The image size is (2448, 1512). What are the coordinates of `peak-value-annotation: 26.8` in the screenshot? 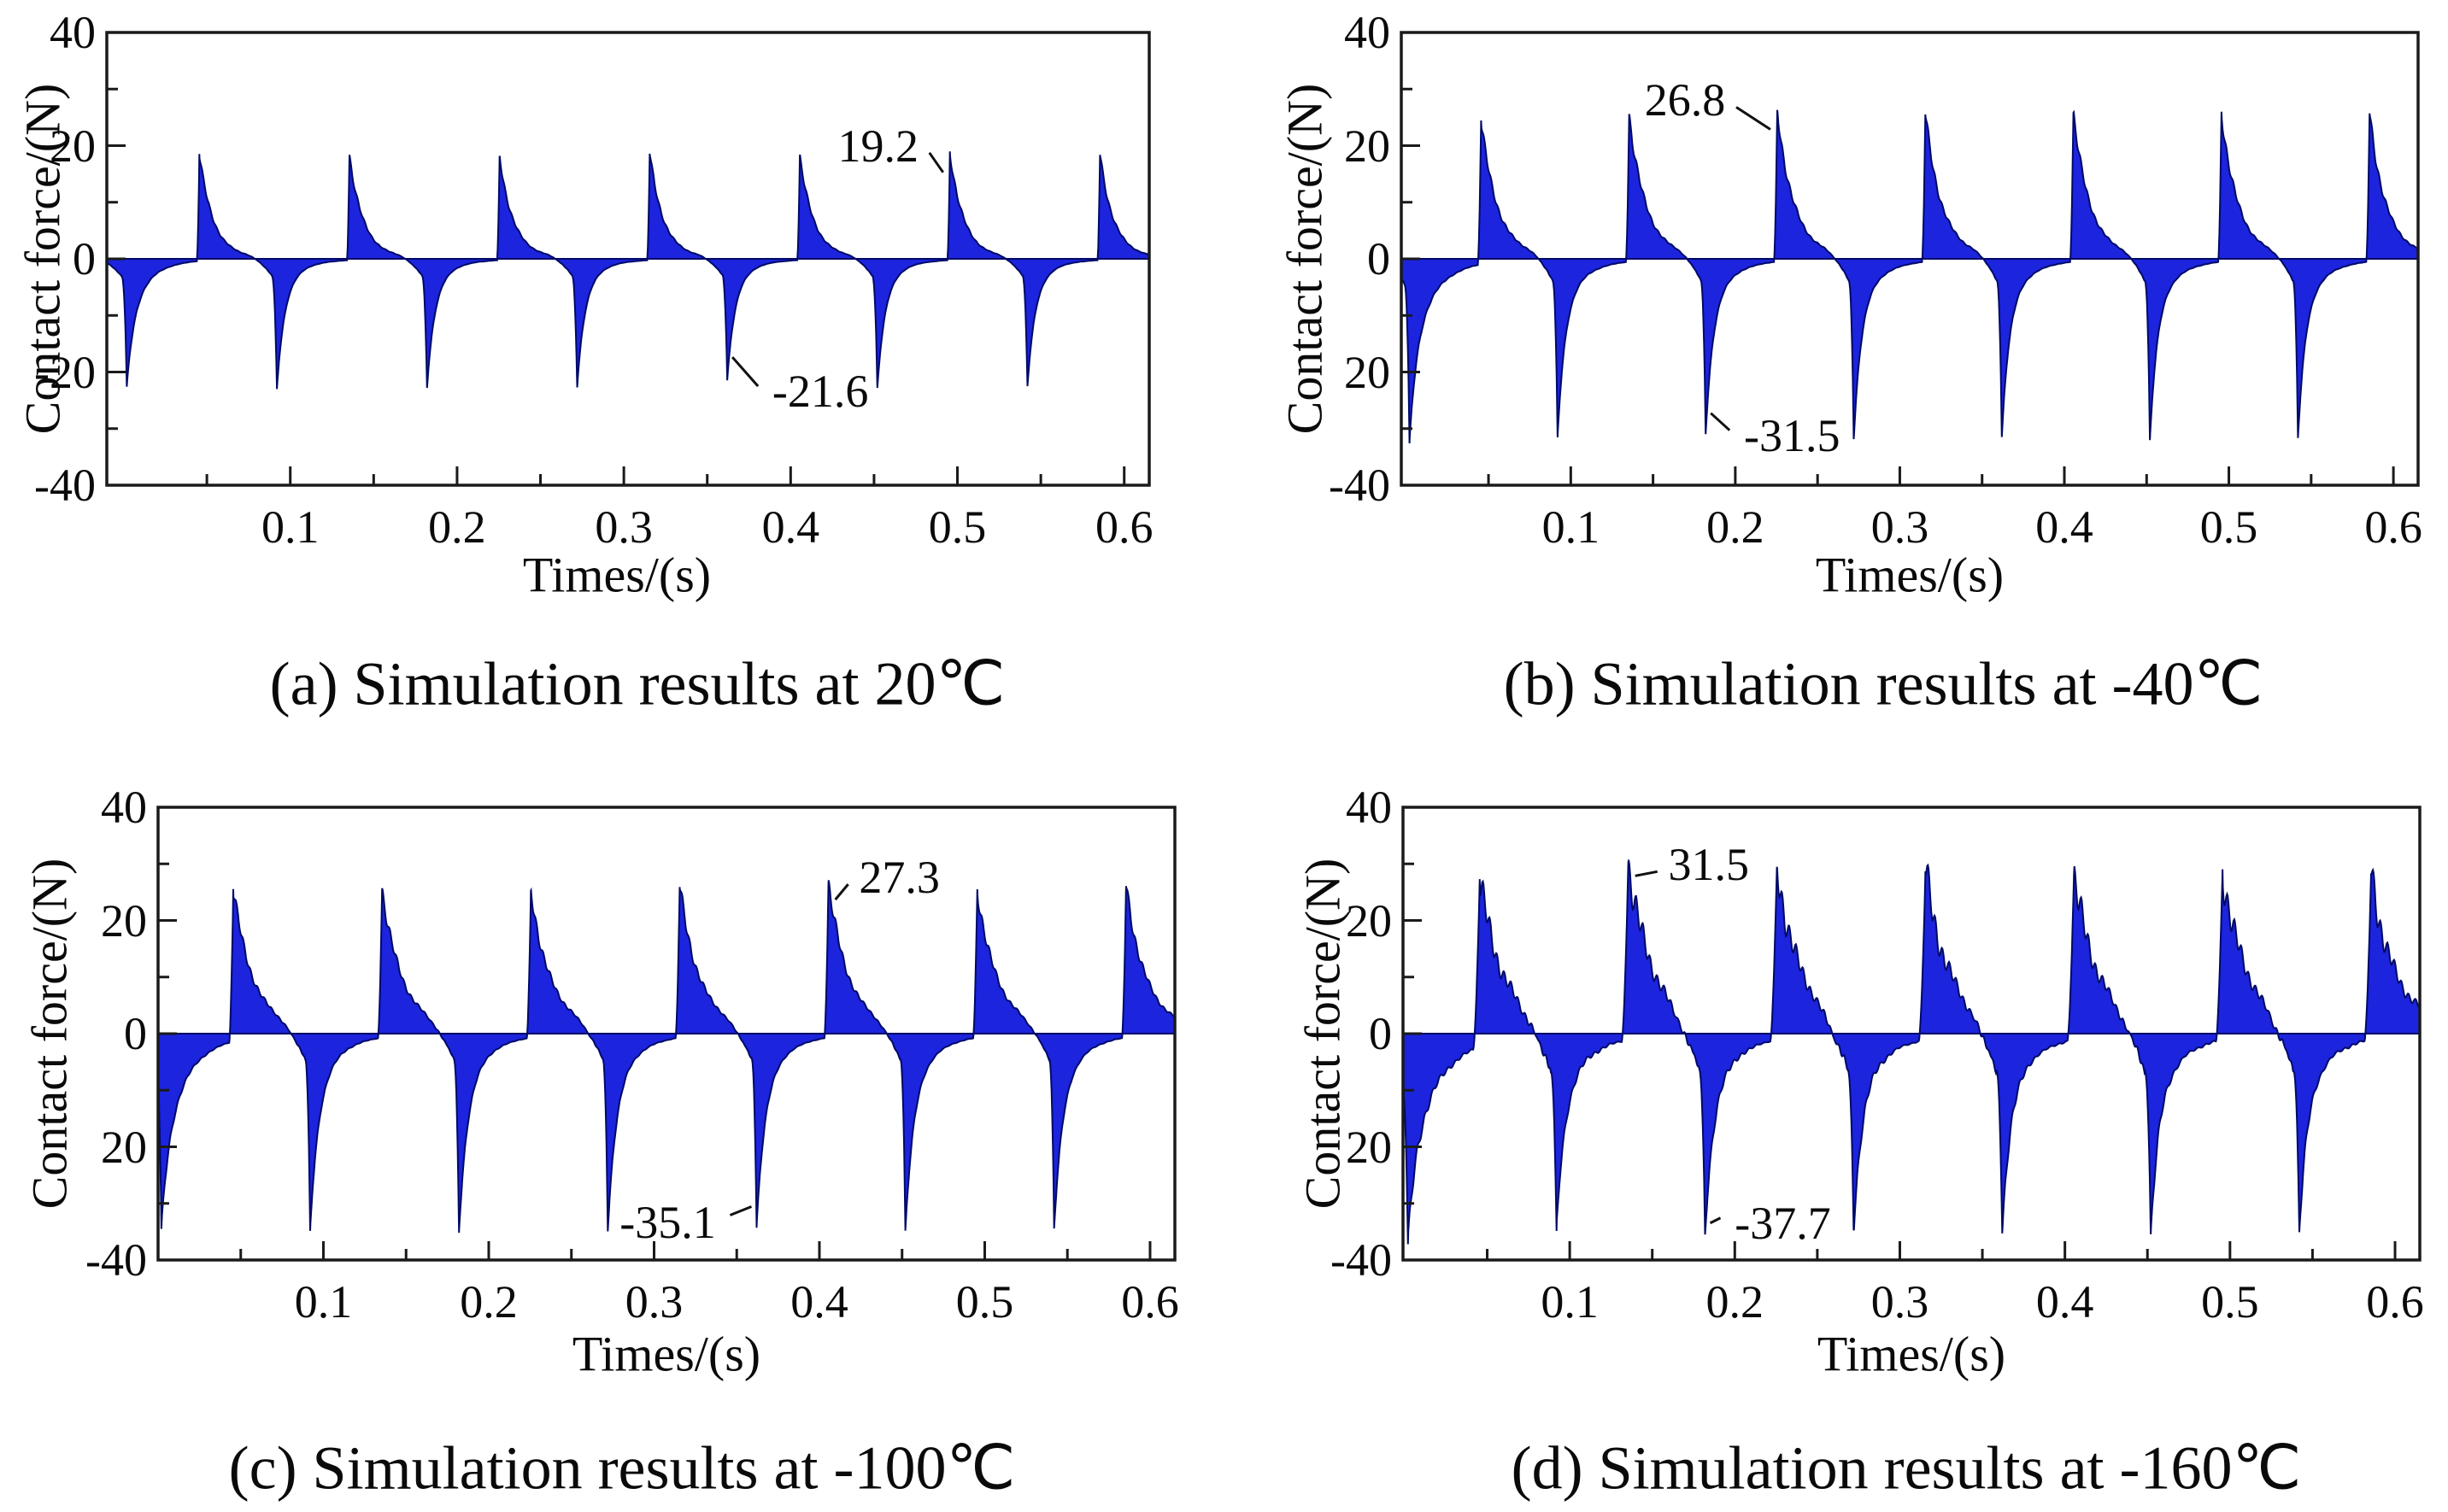 It's located at (1685, 100).